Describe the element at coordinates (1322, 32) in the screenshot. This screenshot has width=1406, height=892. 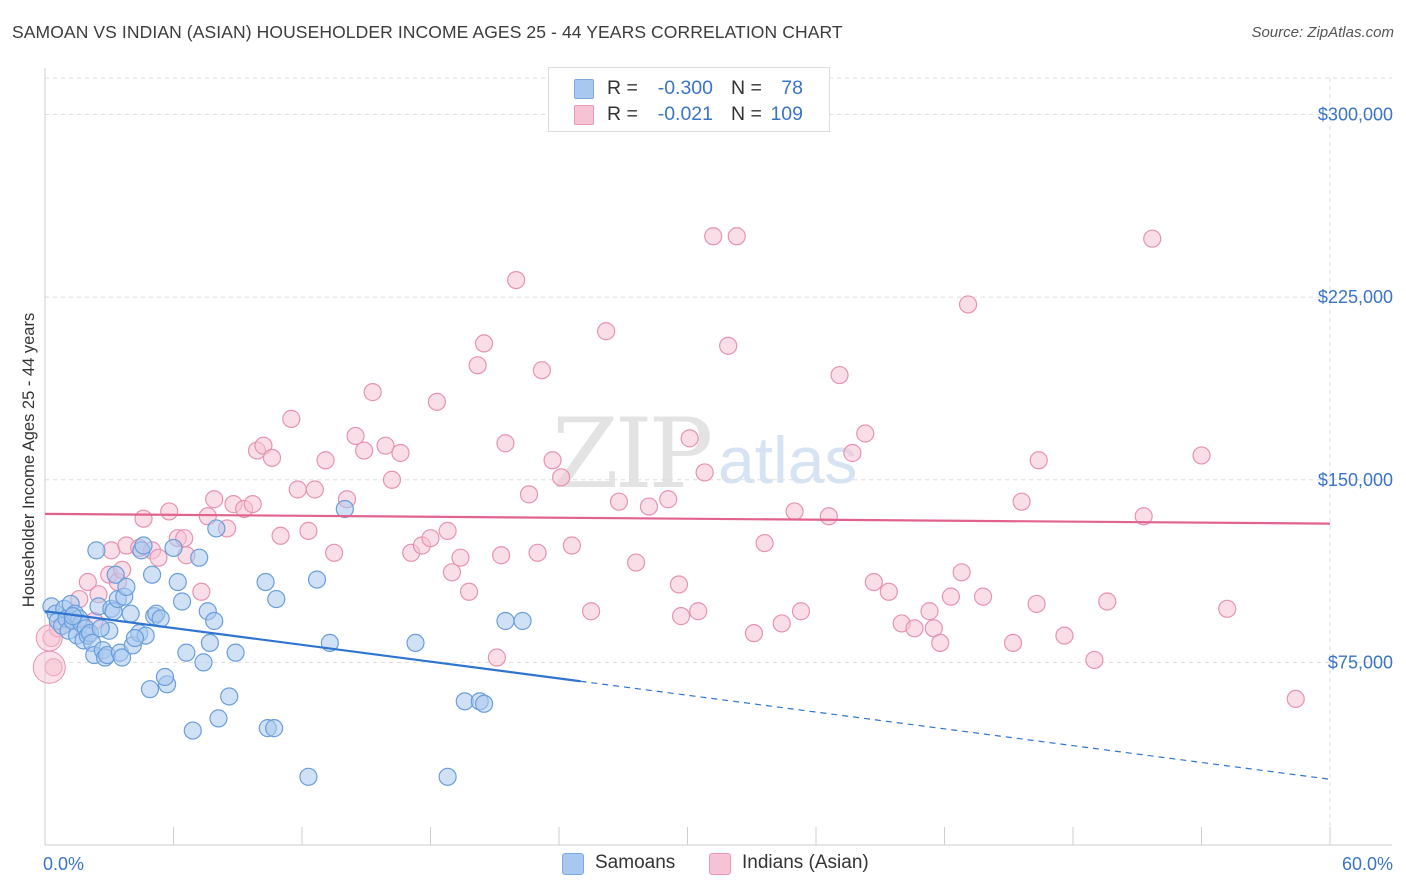
I see `chart-source: Source: ZipAtlas.com` at that location.